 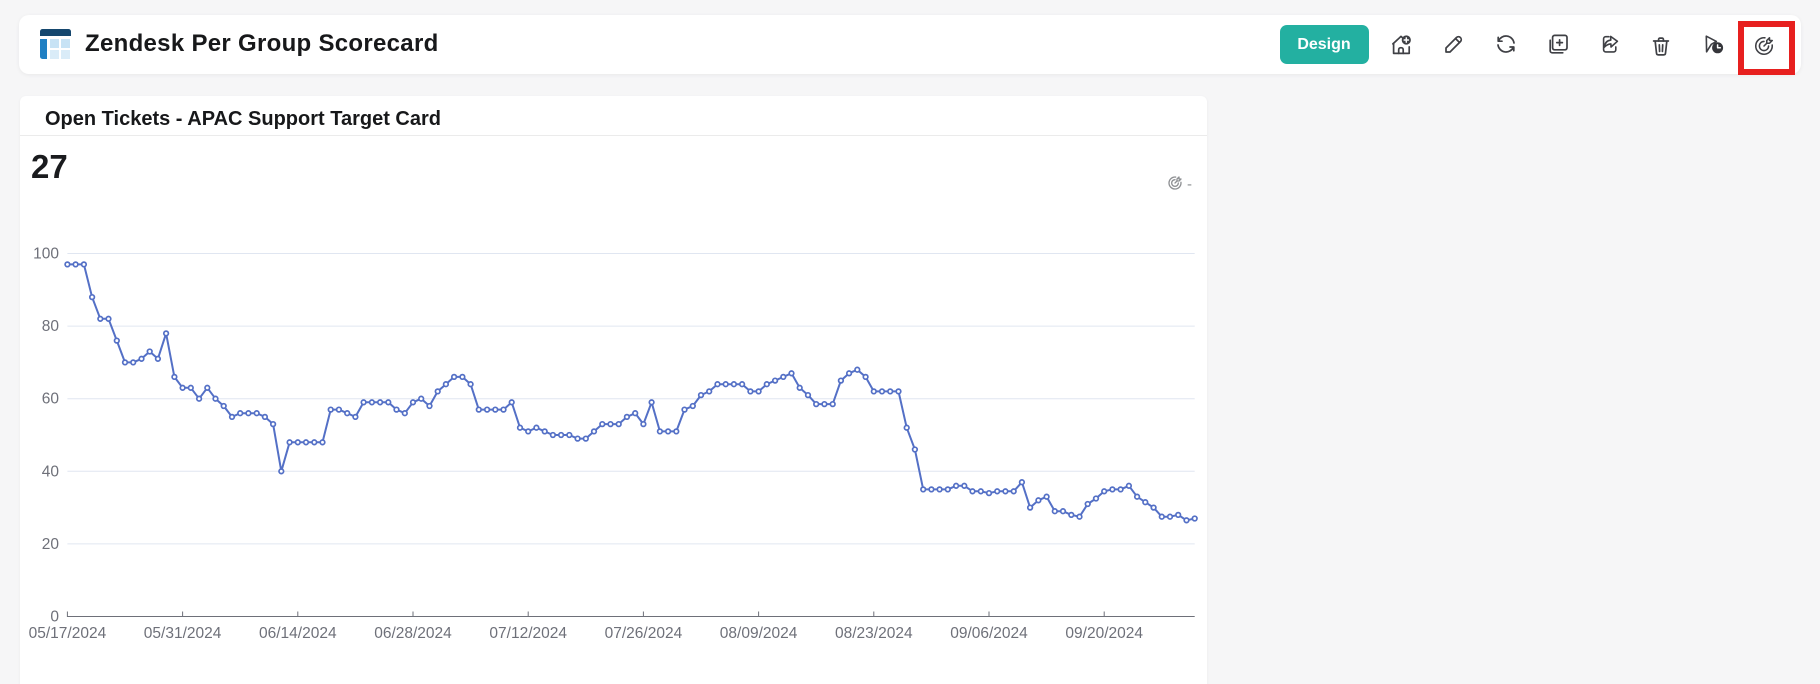 What do you see at coordinates (54, 617) in the screenshot?
I see `svg-text: 0` at bounding box center [54, 617].